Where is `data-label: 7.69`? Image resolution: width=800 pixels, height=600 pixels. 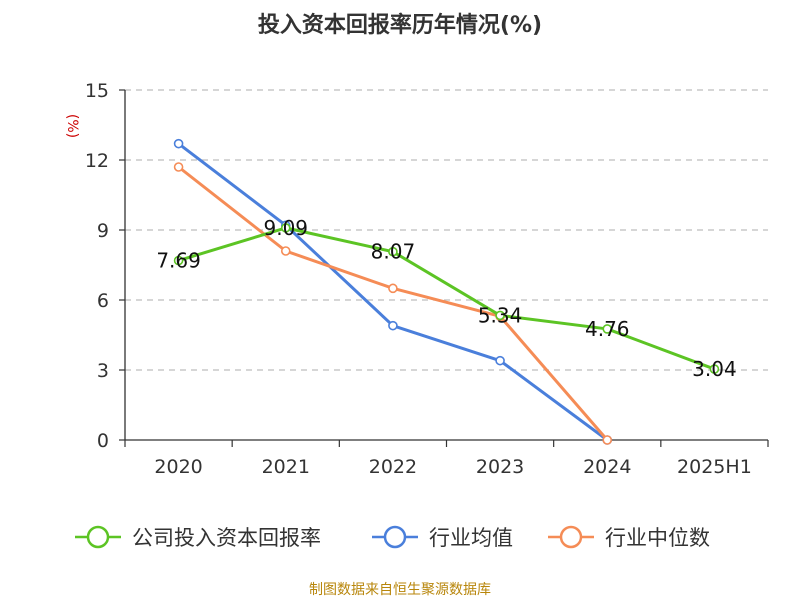 data-label: 7.69 is located at coordinates (178, 261).